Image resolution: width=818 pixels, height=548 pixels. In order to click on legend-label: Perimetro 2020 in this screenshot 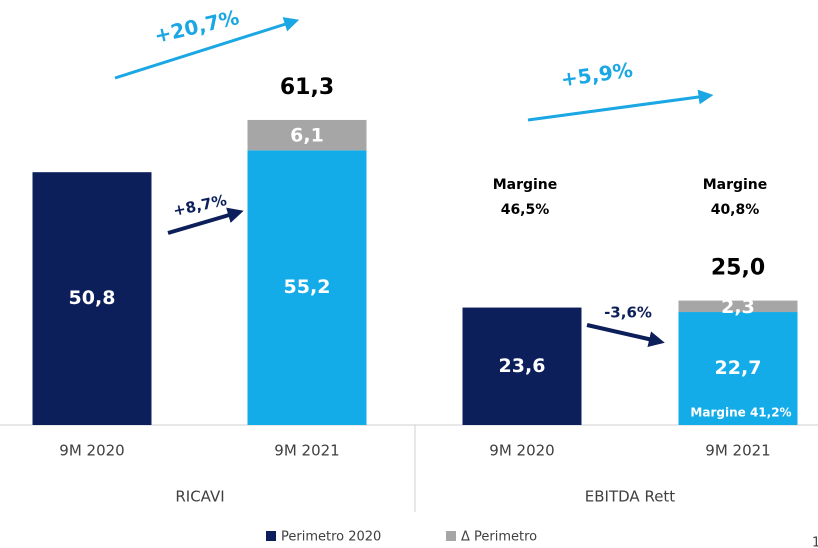, I will do `click(331, 537)`.